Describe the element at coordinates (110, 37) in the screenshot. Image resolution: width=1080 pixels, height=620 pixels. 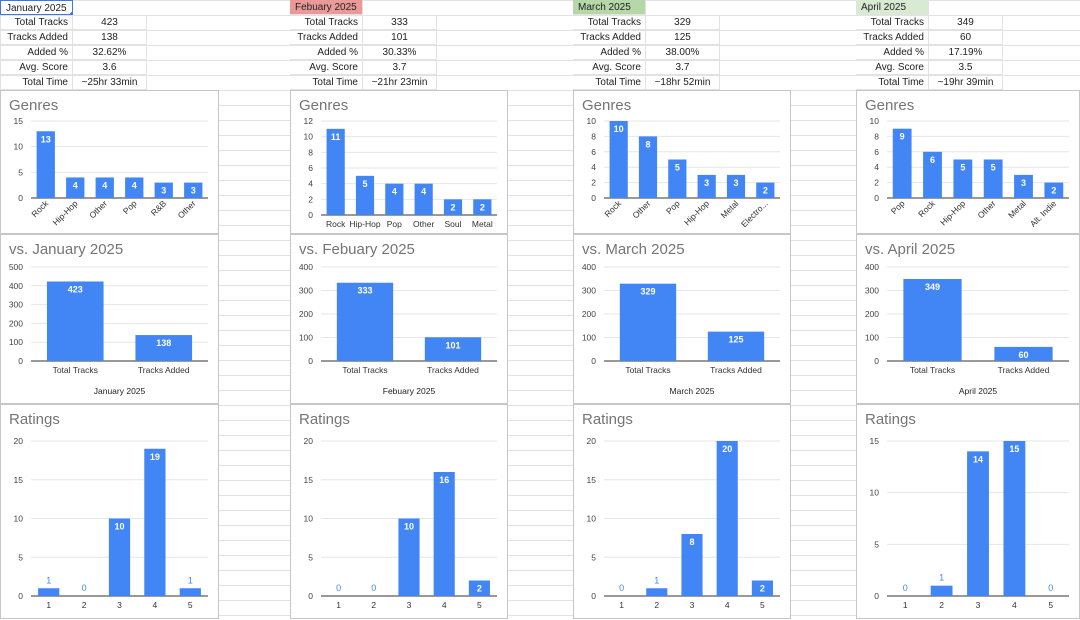
I see `stat-value-cell: 138` at that location.